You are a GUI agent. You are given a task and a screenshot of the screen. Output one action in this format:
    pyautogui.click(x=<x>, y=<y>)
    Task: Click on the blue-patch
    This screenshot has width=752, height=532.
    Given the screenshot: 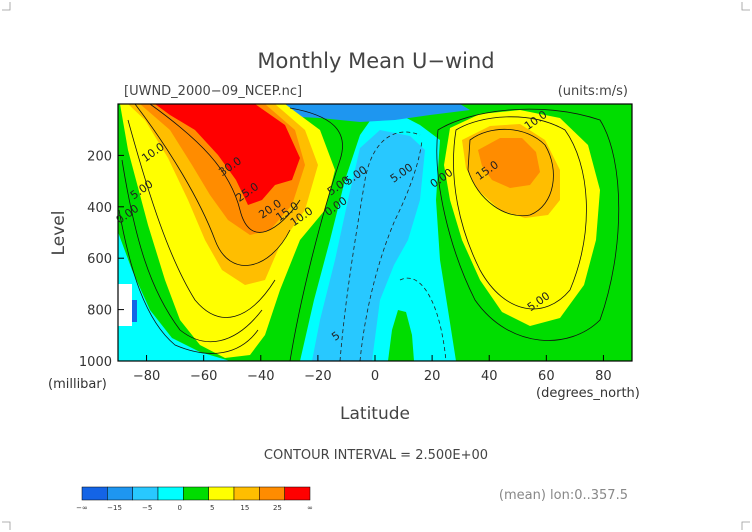 What is the action you would take?
    pyautogui.click(x=134, y=311)
    